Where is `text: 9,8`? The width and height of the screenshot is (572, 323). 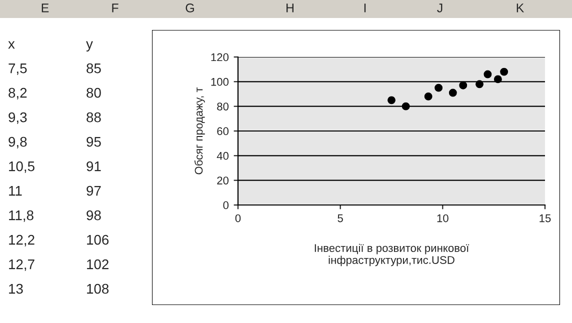 text: 9,8 is located at coordinates (17, 142).